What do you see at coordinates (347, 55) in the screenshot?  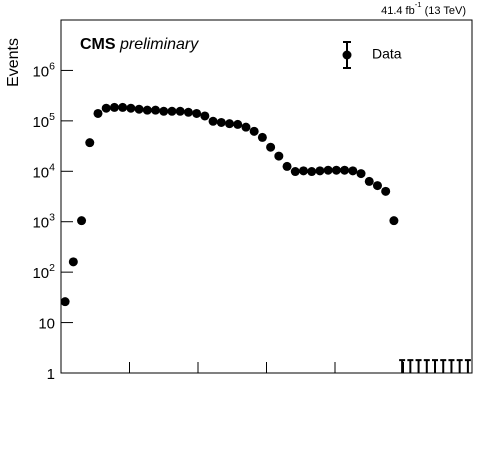 I see `legend-marker` at bounding box center [347, 55].